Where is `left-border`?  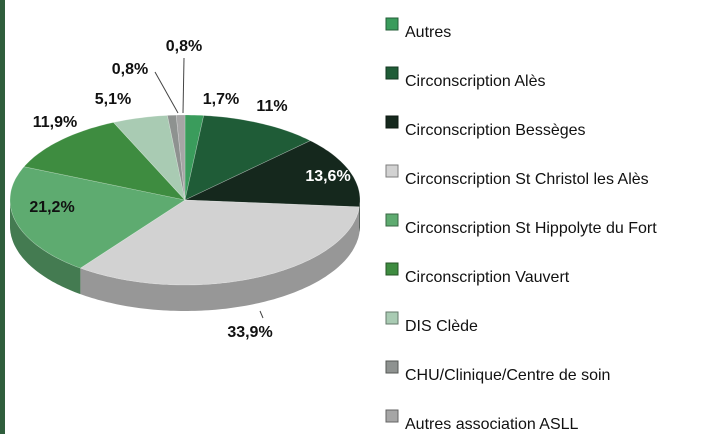 left-border is located at coordinates (2, 217).